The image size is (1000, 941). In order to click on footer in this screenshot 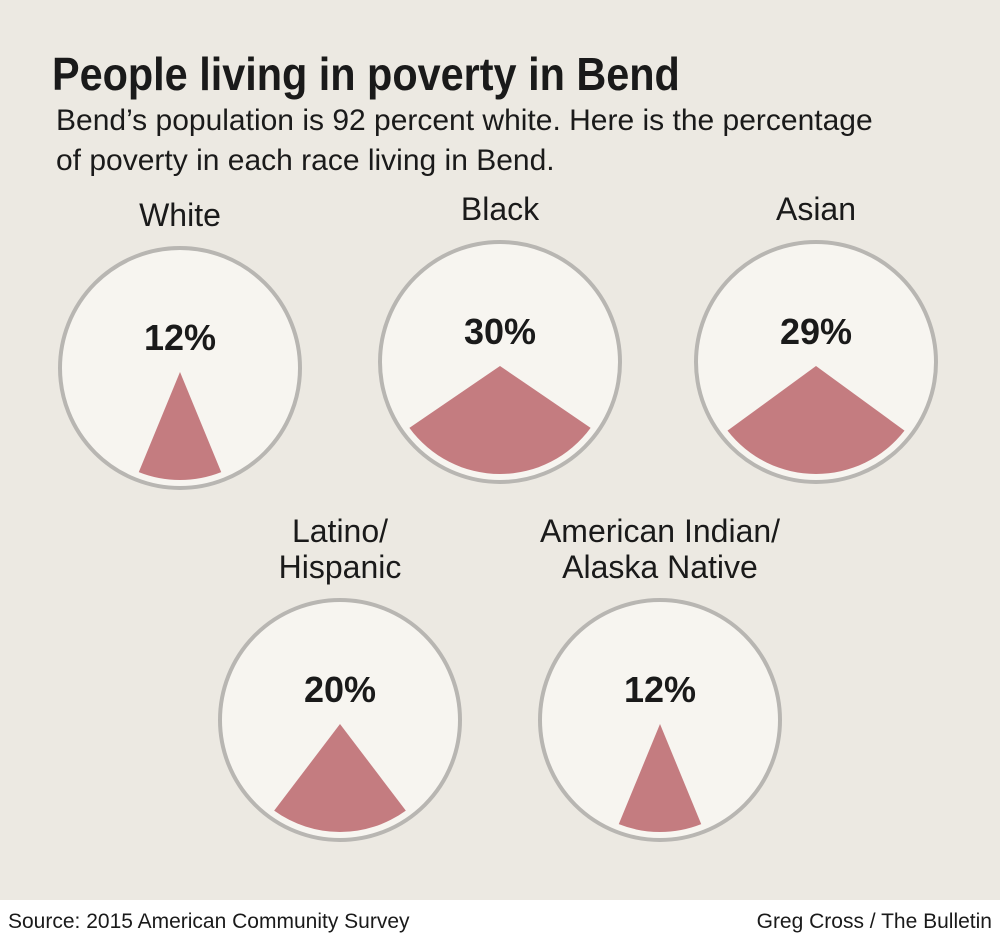, I will do `click(500, 920)`.